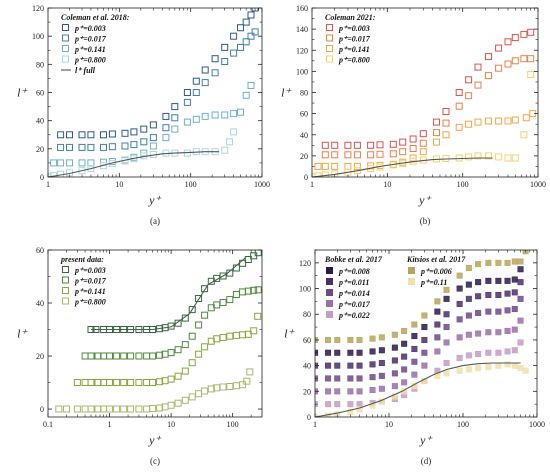 The image size is (550, 475). What do you see at coordinates (354, 39) in the screenshot?
I see `chart-b-legend-label: p⁺=0.017` at bounding box center [354, 39].